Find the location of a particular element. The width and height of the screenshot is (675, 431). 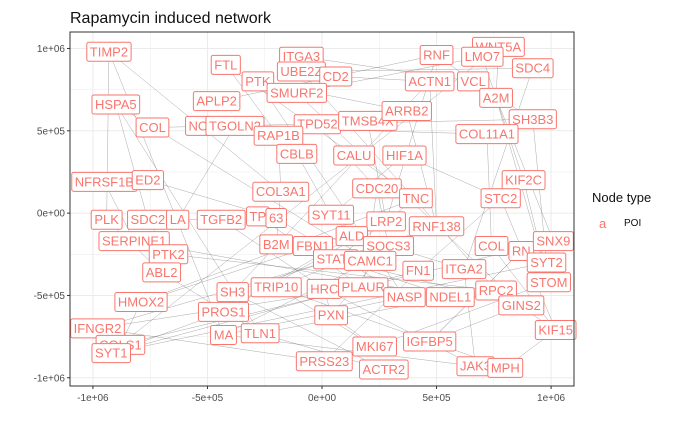

node-label-text: KIF2C is located at coordinates (523, 180).